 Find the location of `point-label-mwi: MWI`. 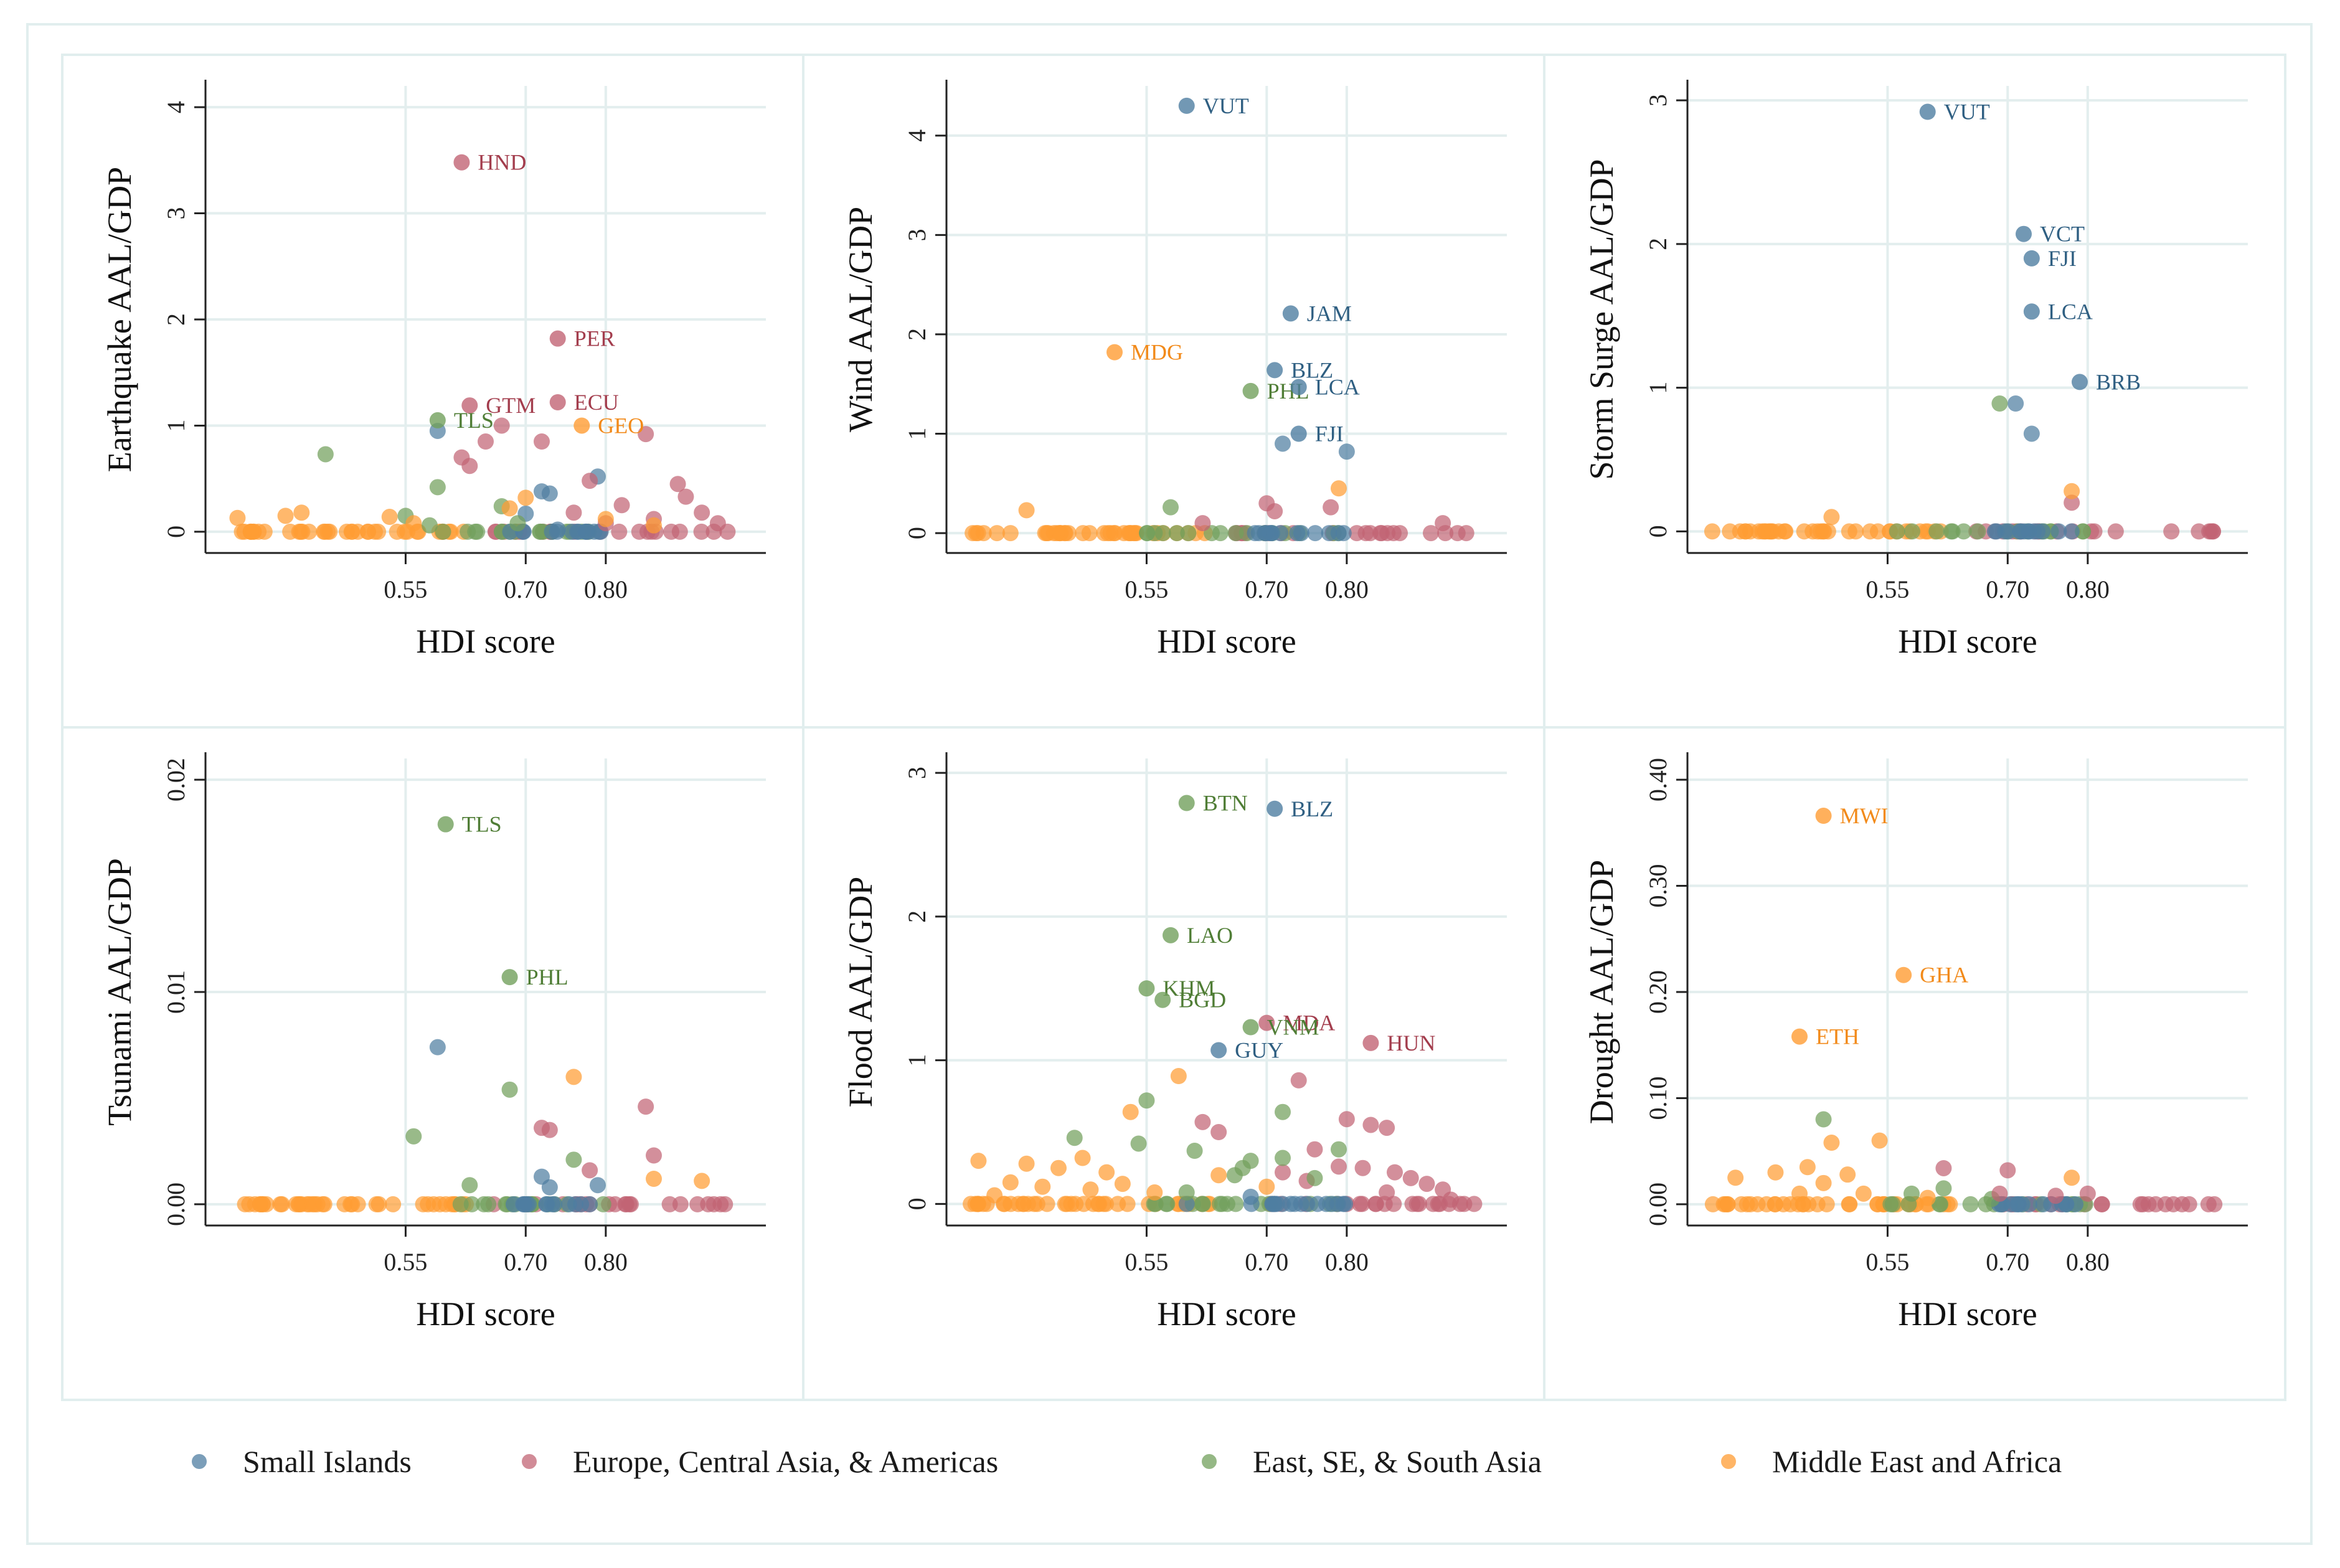

point-label-mwi: MWI is located at coordinates (1864, 815).